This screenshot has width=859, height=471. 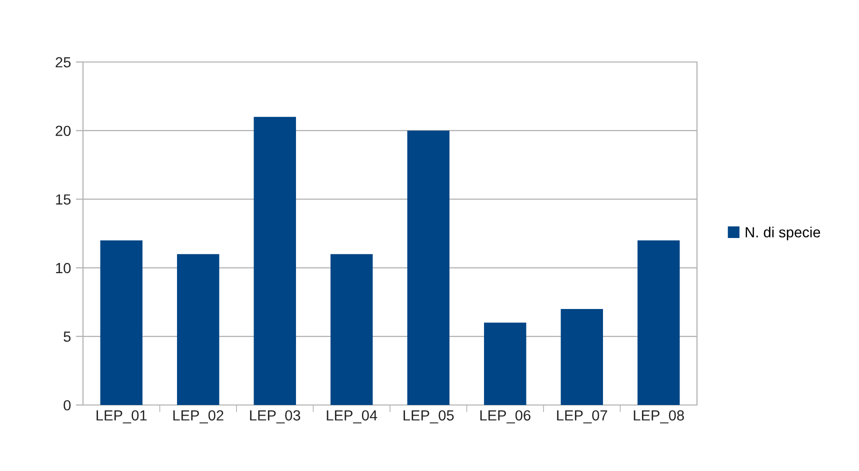 What do you see at coordinates (352, 417) in the screenshot?
I see `x-tick-label: LEP_04` at bounding box center [352, 417].